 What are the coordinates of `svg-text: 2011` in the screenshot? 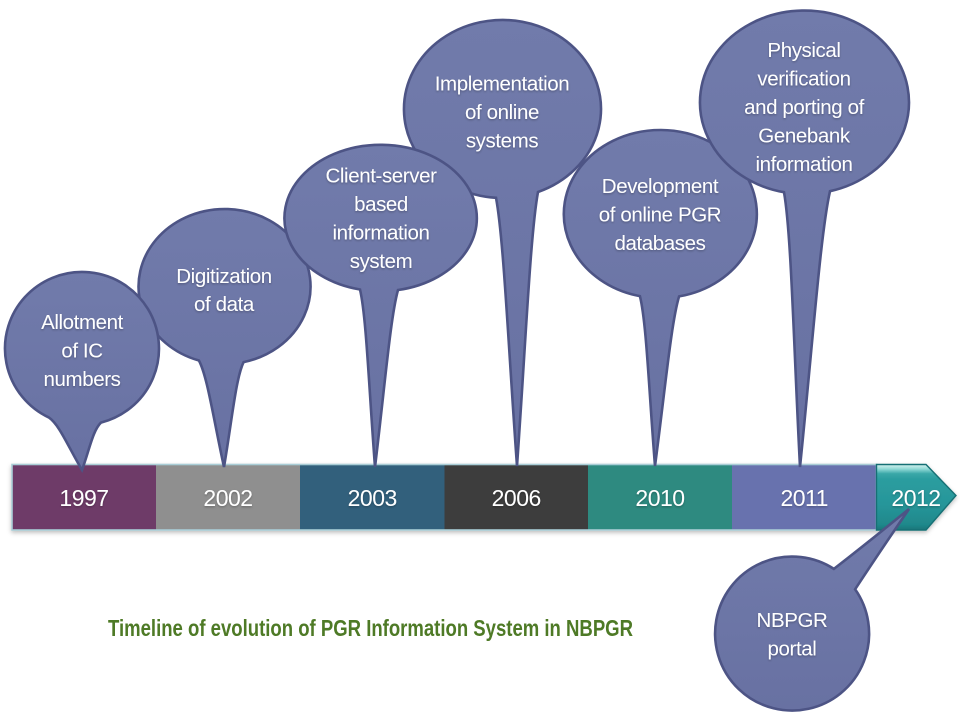 It's located at (803, 498).